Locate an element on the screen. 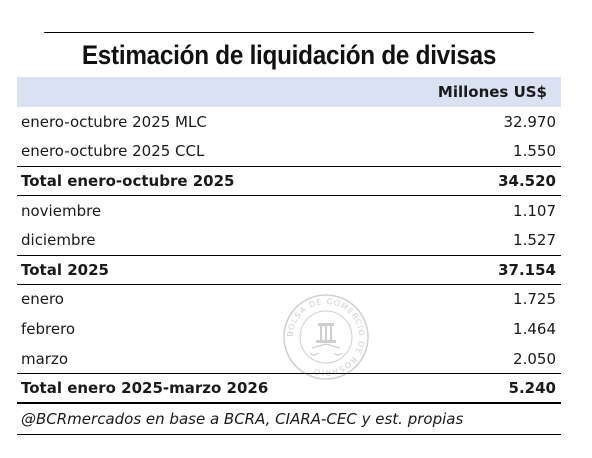  row-label: enero-octubre 2025 MLC is located at coordinates (114, 121).